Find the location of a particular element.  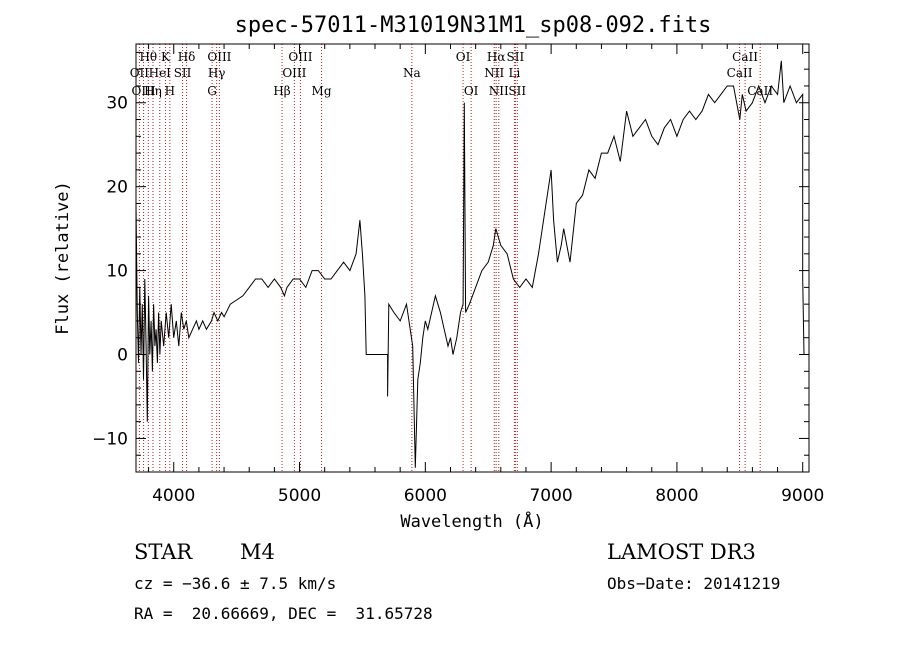

spectral-line-label: Hα is located at coordinates (496, 57).